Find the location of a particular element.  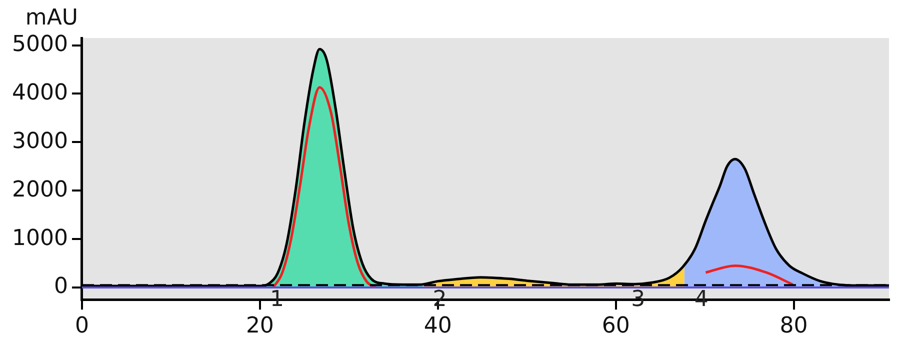

y-tick-label: 3000 is located at coordinates (40, 141).